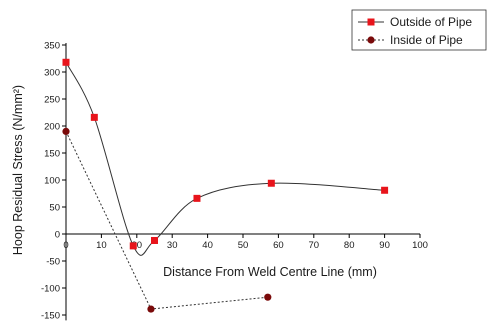  I want to click on y-tick-label: 100, so click(52, 181).